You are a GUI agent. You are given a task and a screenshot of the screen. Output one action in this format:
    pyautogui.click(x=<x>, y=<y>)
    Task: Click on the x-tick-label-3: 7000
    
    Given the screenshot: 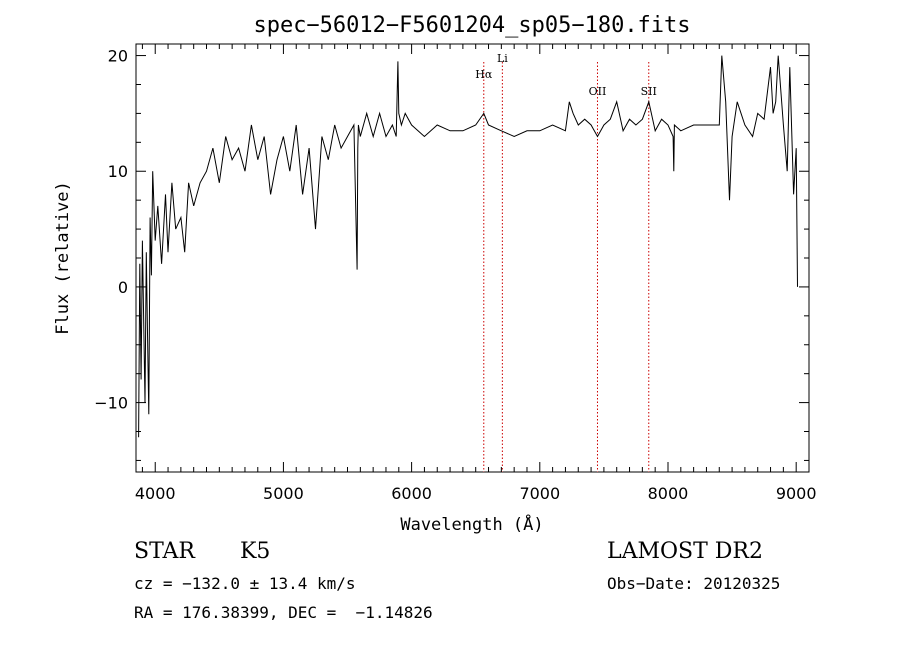 What is the action you would take?
    pyautogui.click(x=539, y=493)
    